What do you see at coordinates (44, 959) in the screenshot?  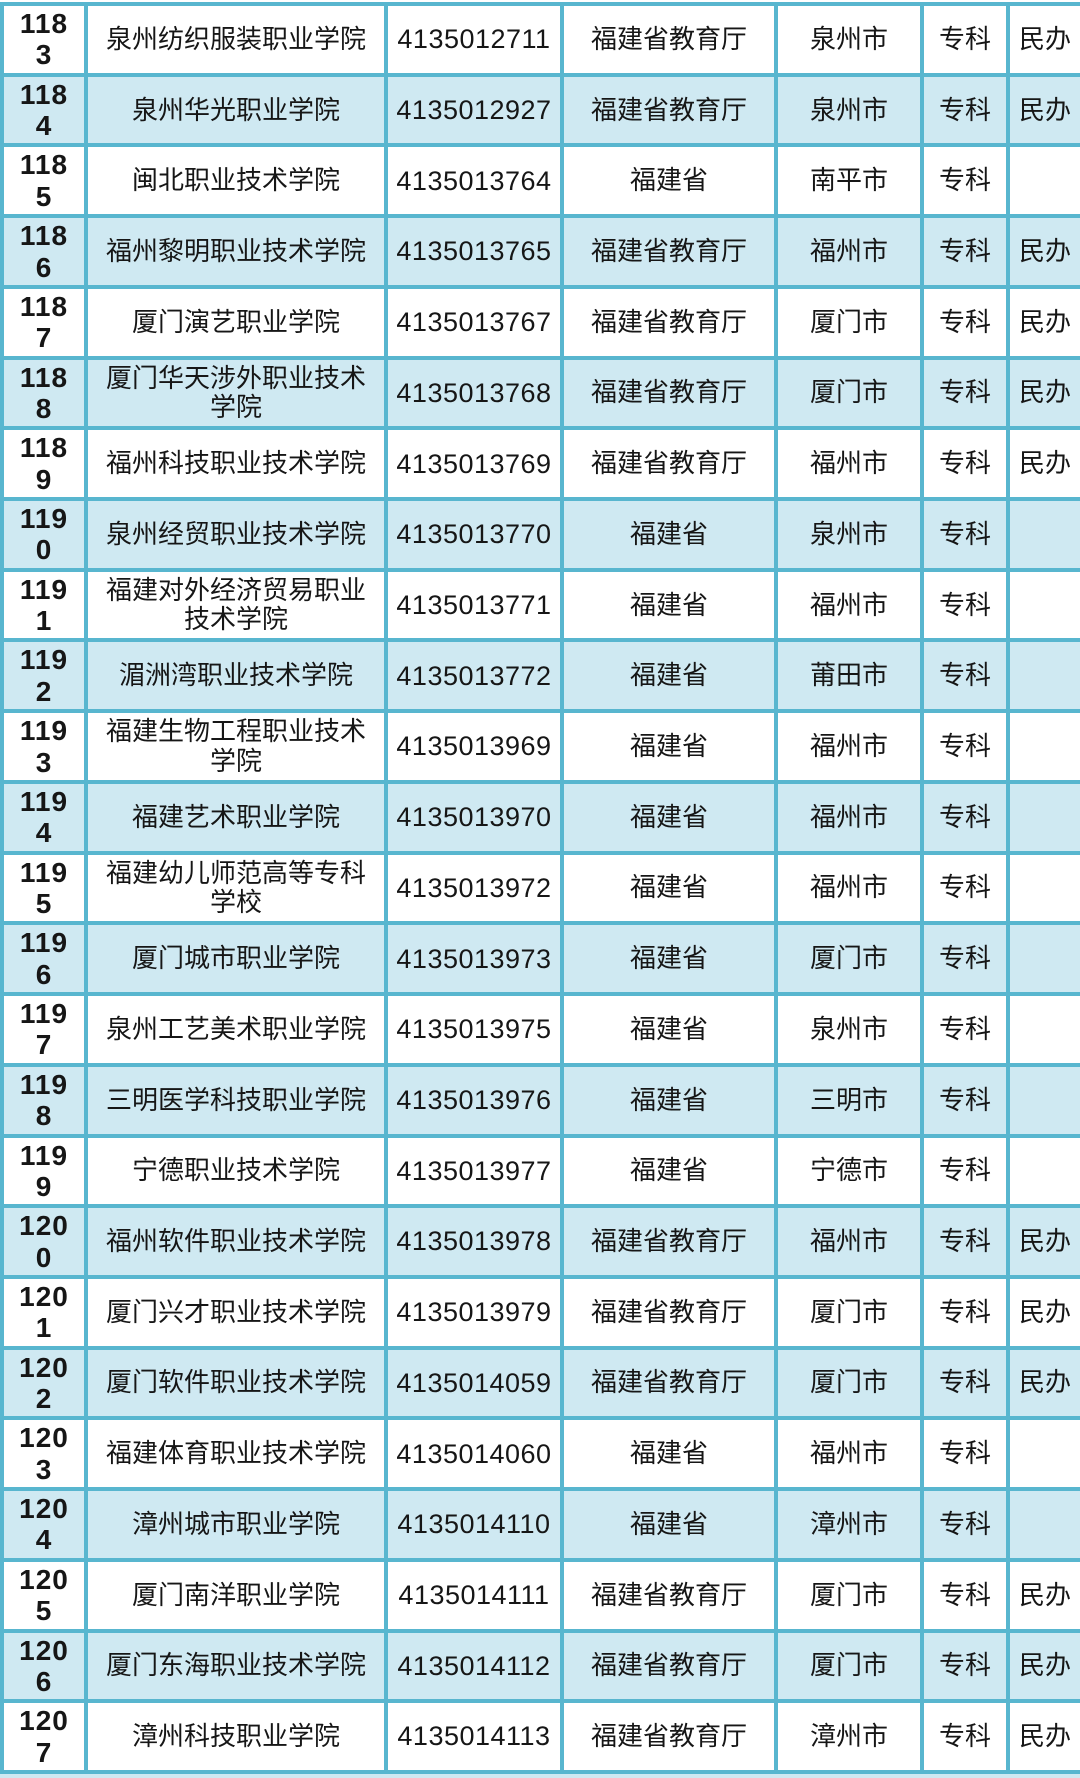 I see `cell-sequence-number: 1196` at bounding box center [44, 959].